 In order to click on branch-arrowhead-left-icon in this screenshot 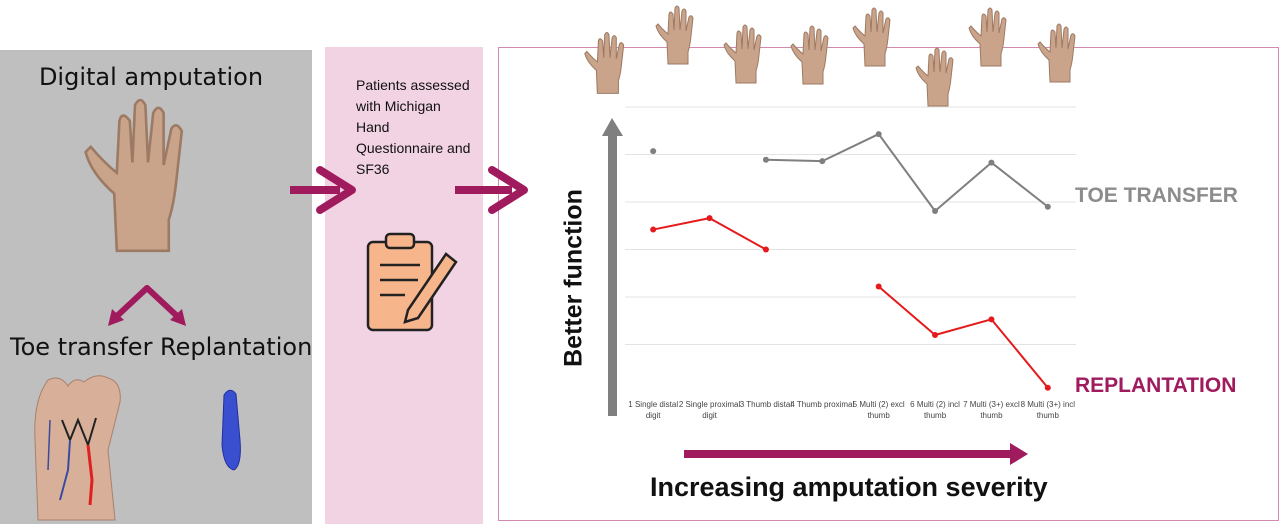, I will do `click(116, 317)`.